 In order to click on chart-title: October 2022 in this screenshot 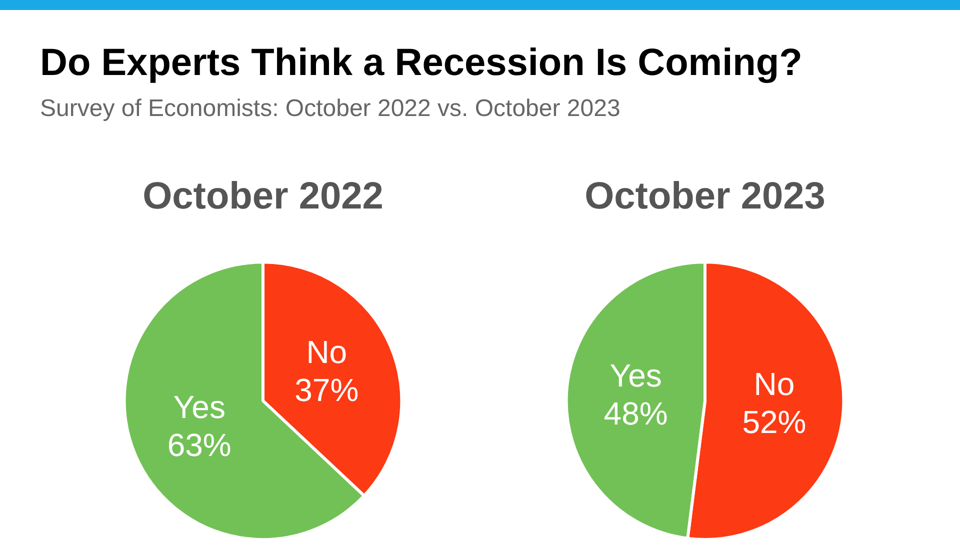, I will do `click(263, 196)`.